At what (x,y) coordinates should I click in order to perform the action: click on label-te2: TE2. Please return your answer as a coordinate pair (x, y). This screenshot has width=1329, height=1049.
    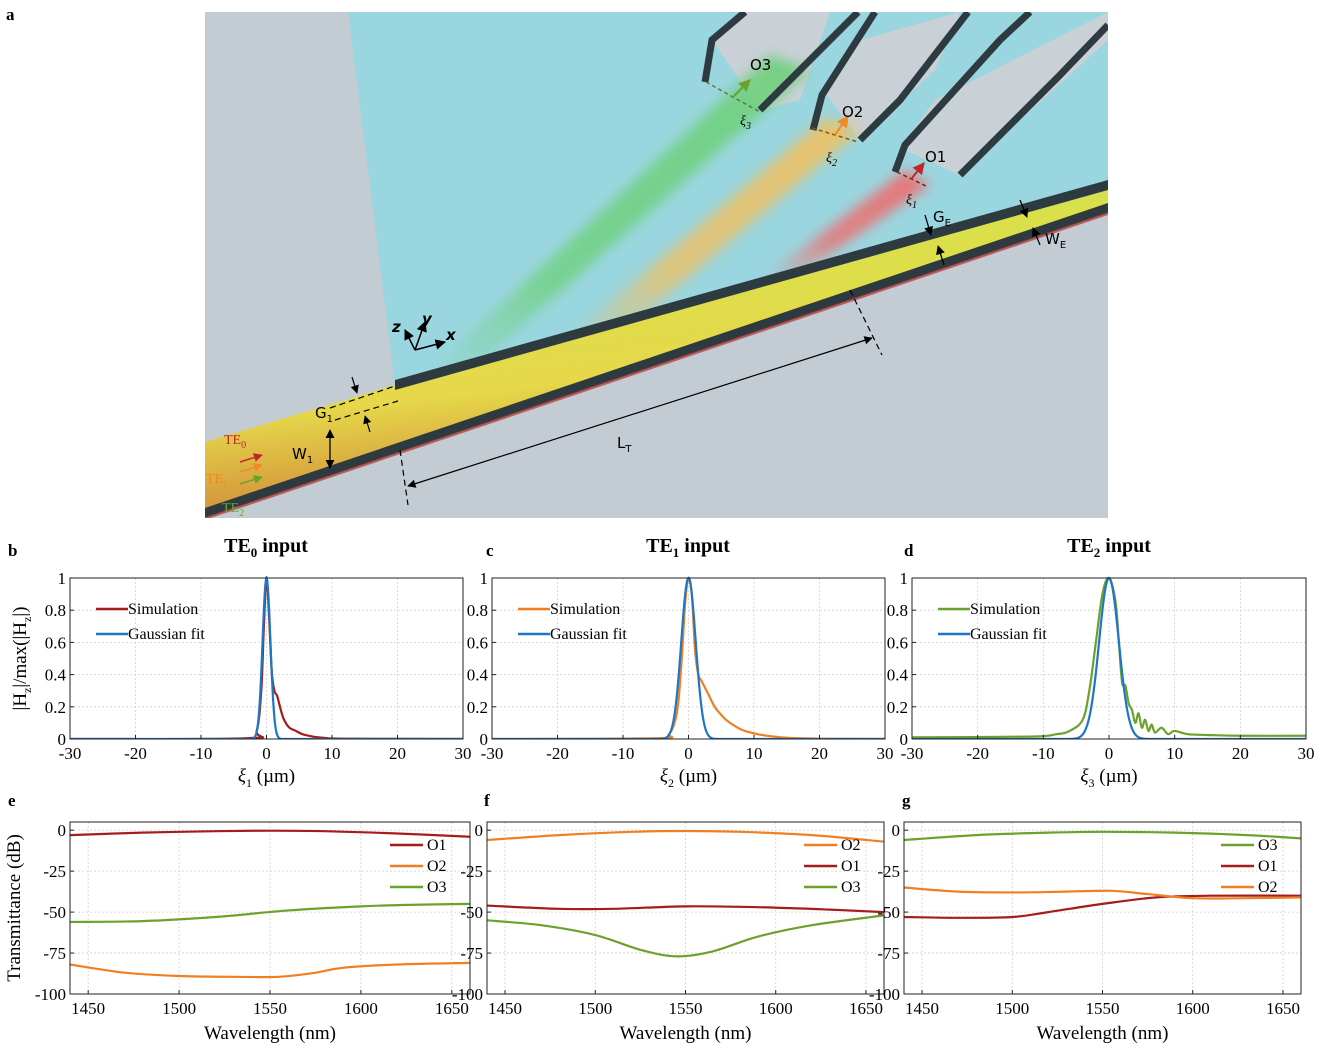
    Looking at the image, I should click on (233, 510).